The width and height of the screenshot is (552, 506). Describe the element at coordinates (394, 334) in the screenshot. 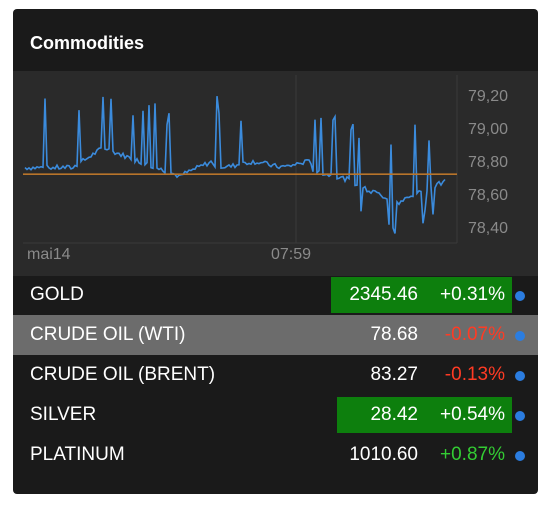

I see `commodity-price: 78.68` at that location.